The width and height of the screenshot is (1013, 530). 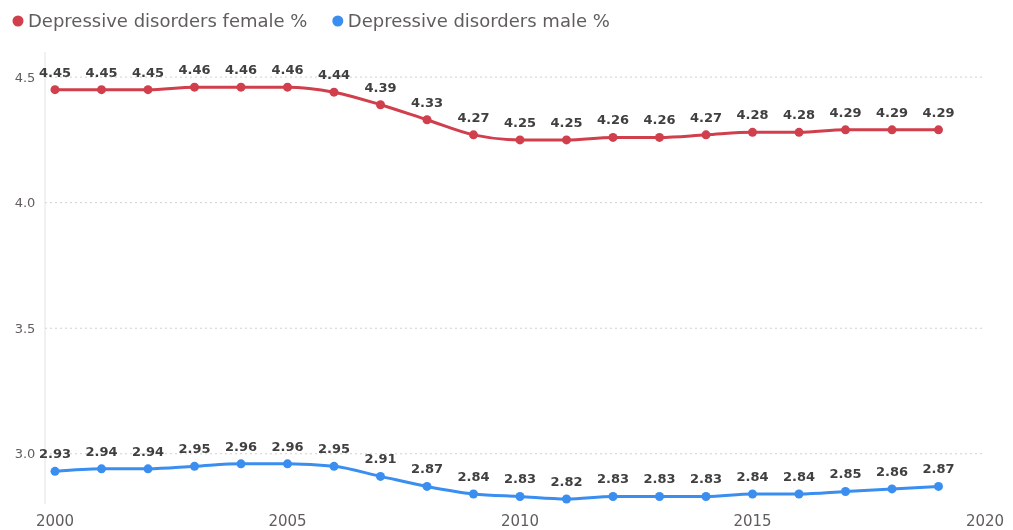 What do you see at coordinates (287, 521) in the screenshot?
I see `x-tick-label: 2005` at bounding box center [287, 521].